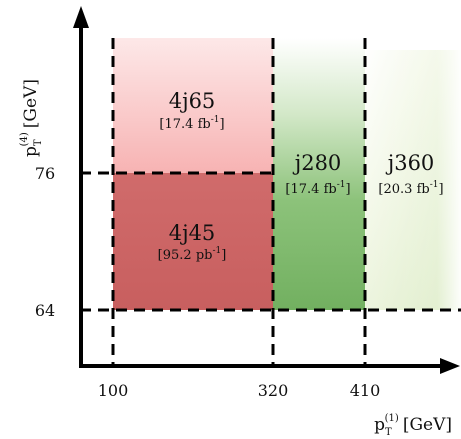 The width and height of the screenshot is (461, 439). Describe the element at coordinates (45, 173) in the screenshot. I see `y-tick-76: 76` at that location.